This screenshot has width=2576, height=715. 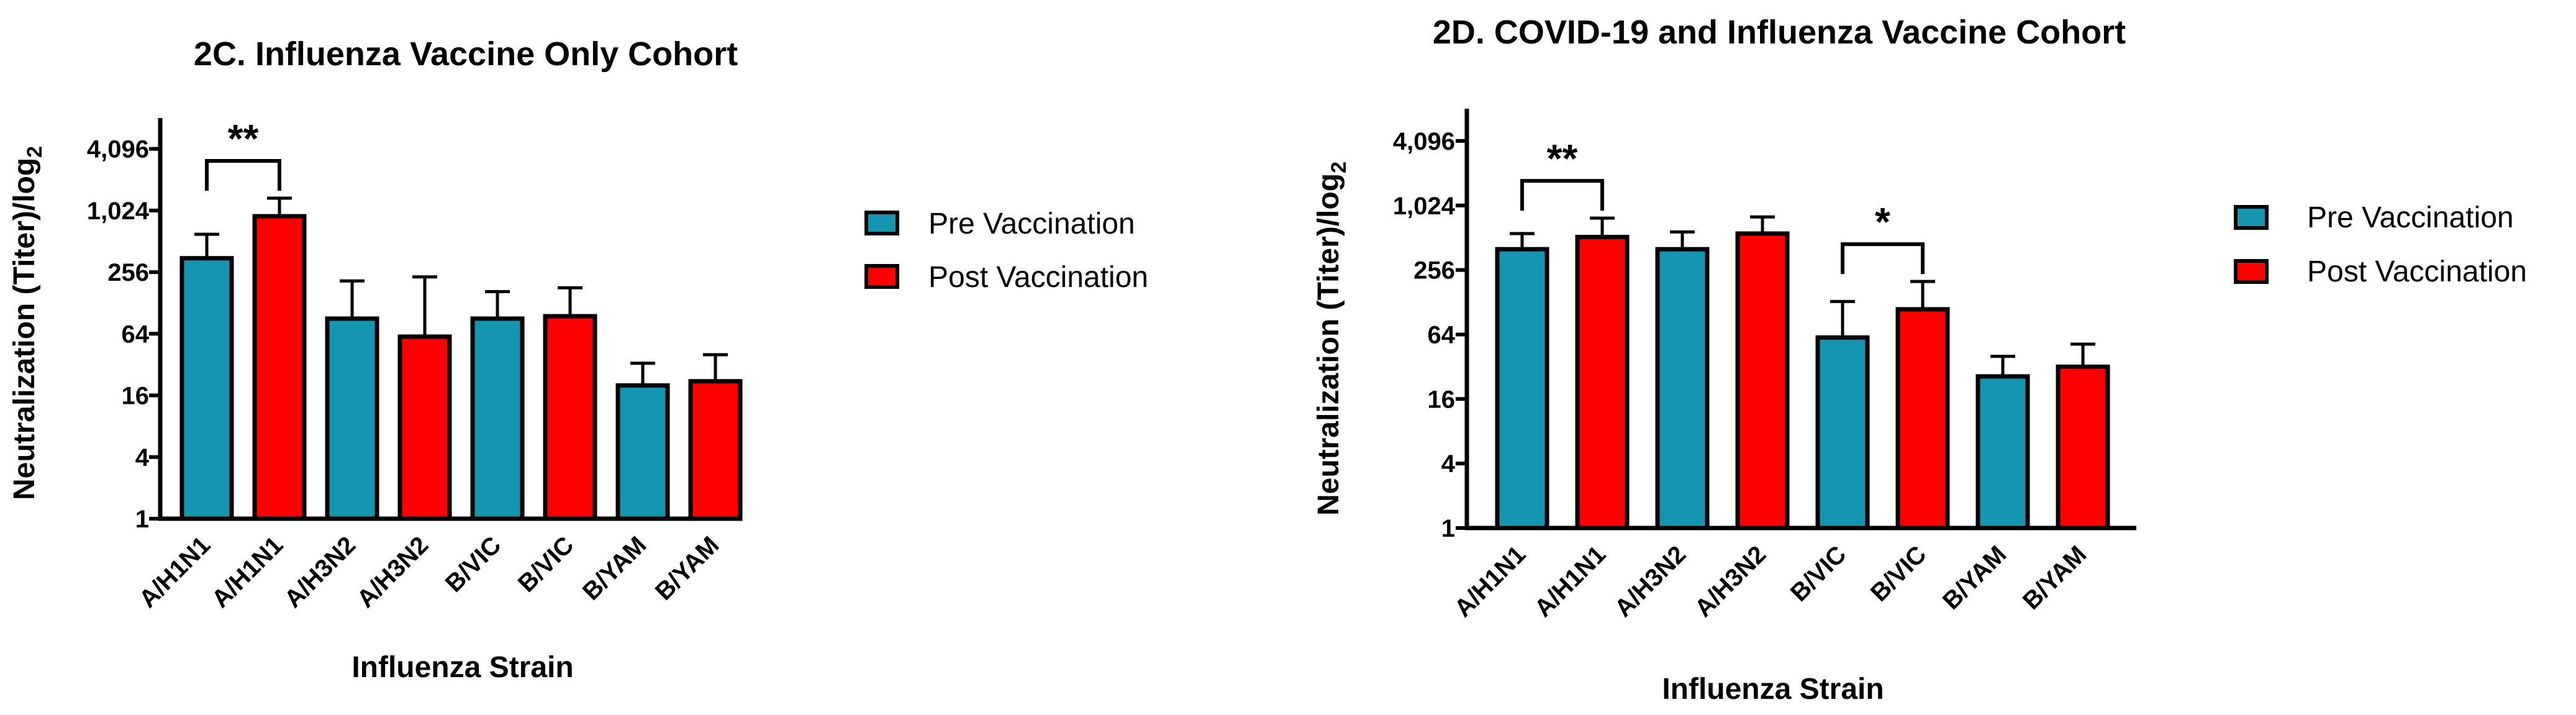 I want to click on legend-2d: Pre Vaccination Post Vaccination, so click(x=2380, y=244).